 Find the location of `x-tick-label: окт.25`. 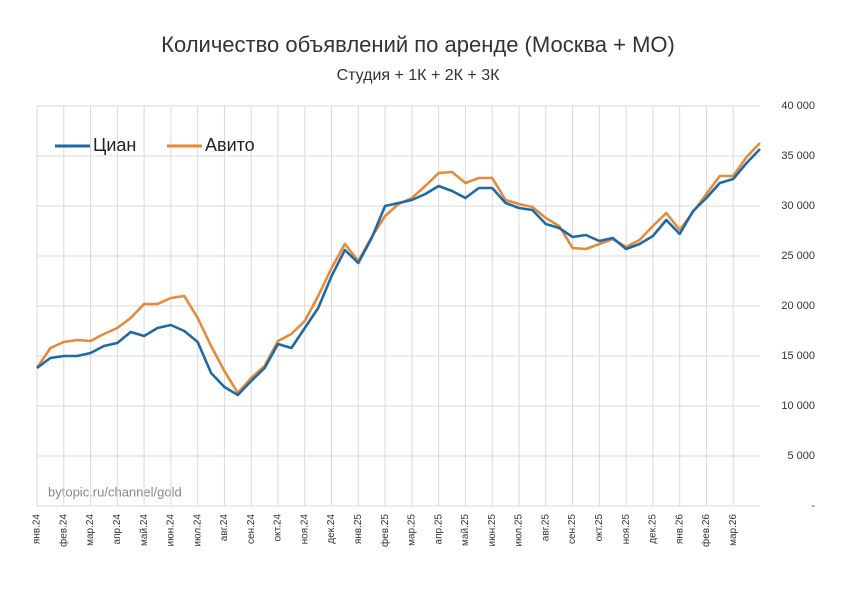

x-tick-label: окт.25 is located at coordinates (599, 528).